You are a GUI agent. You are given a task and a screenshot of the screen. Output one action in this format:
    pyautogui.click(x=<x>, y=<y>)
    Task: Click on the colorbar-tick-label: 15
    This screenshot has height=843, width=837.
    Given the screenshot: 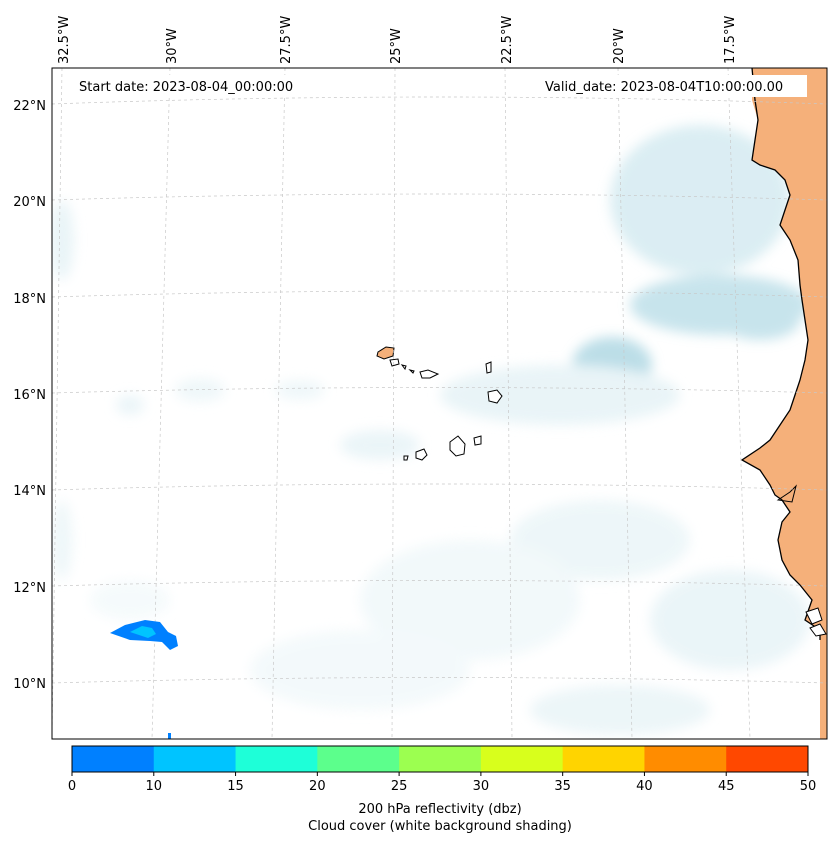 What is the action you would take?
    pyautogui.click(x=235, y=786)
    